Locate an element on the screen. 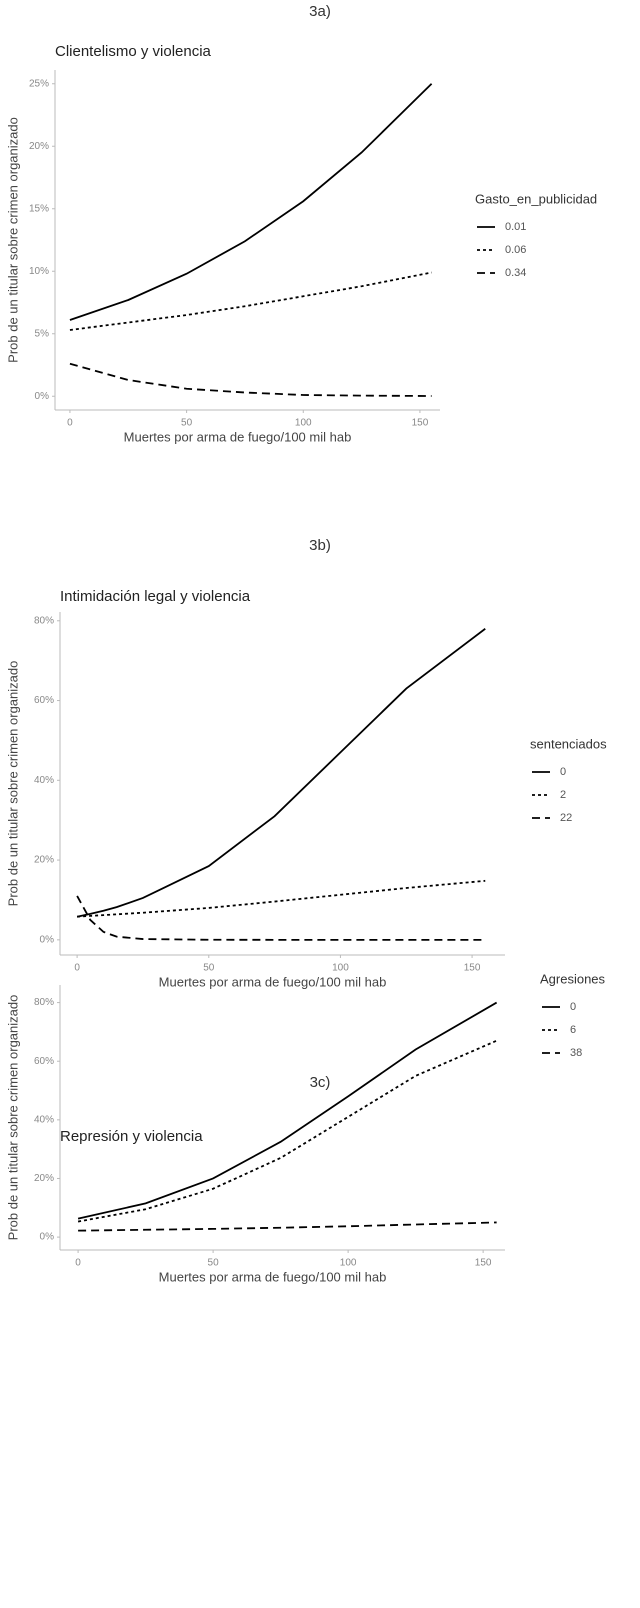 This screenshot has width=640, height=1608. heading: 3a) is located at coordinates (320, 11).